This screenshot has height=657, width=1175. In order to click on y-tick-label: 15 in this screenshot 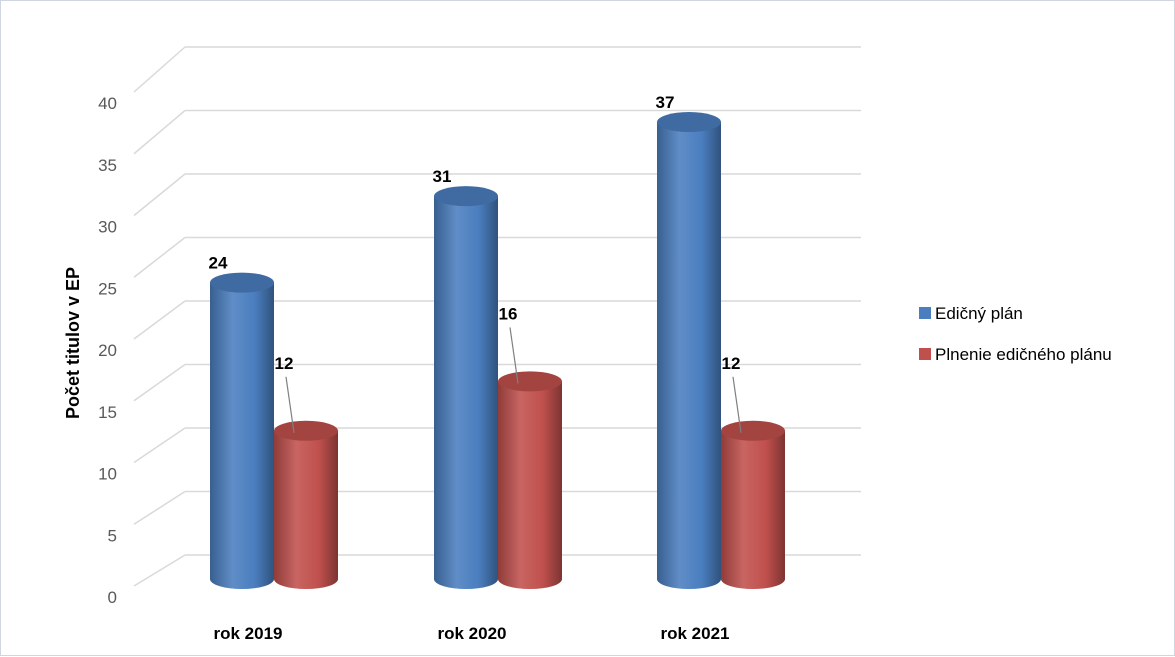, I will do `click(107, 412)`.